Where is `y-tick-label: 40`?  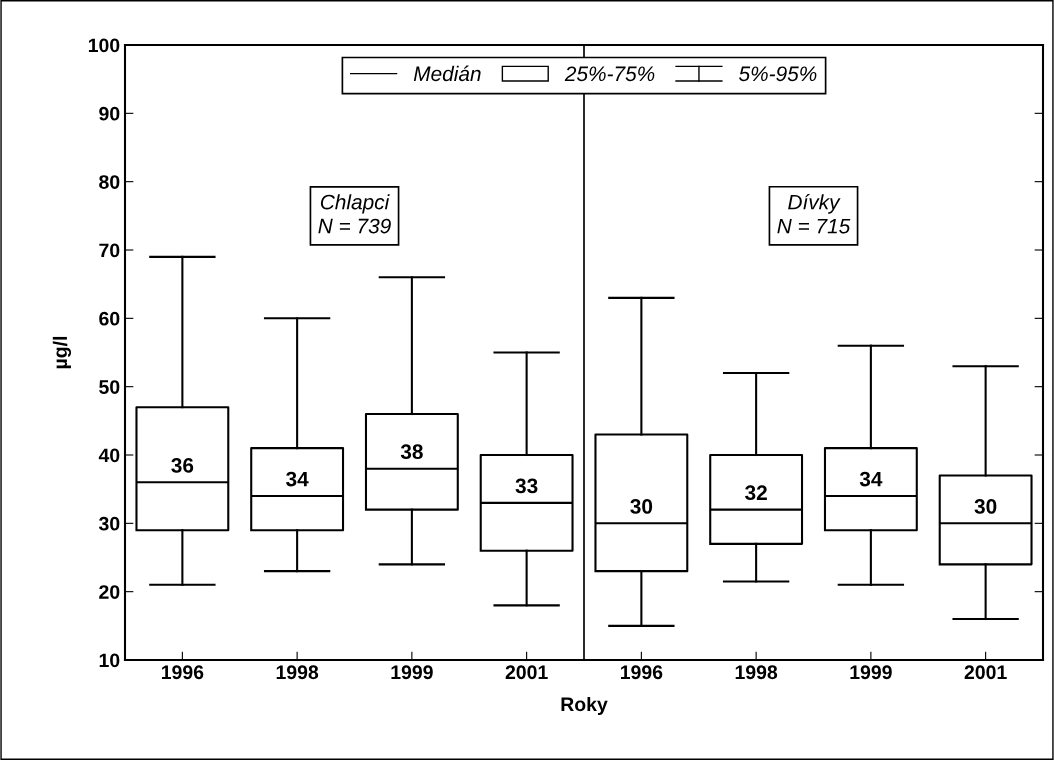 y-tick-label: 40 is located at coordinates (109, 455).